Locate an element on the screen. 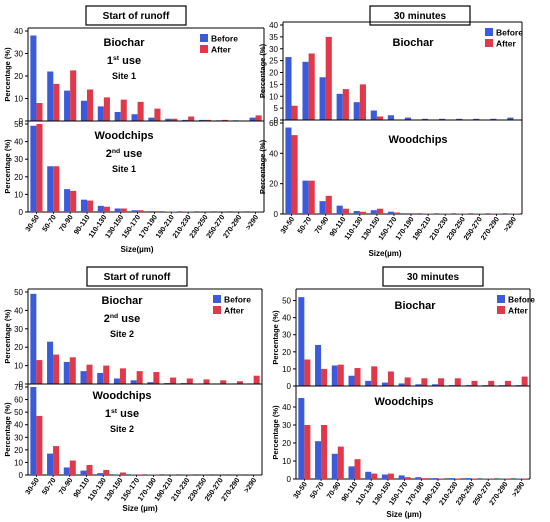  x-axis-title: Size(µm) is located at coordinates (136, 249).